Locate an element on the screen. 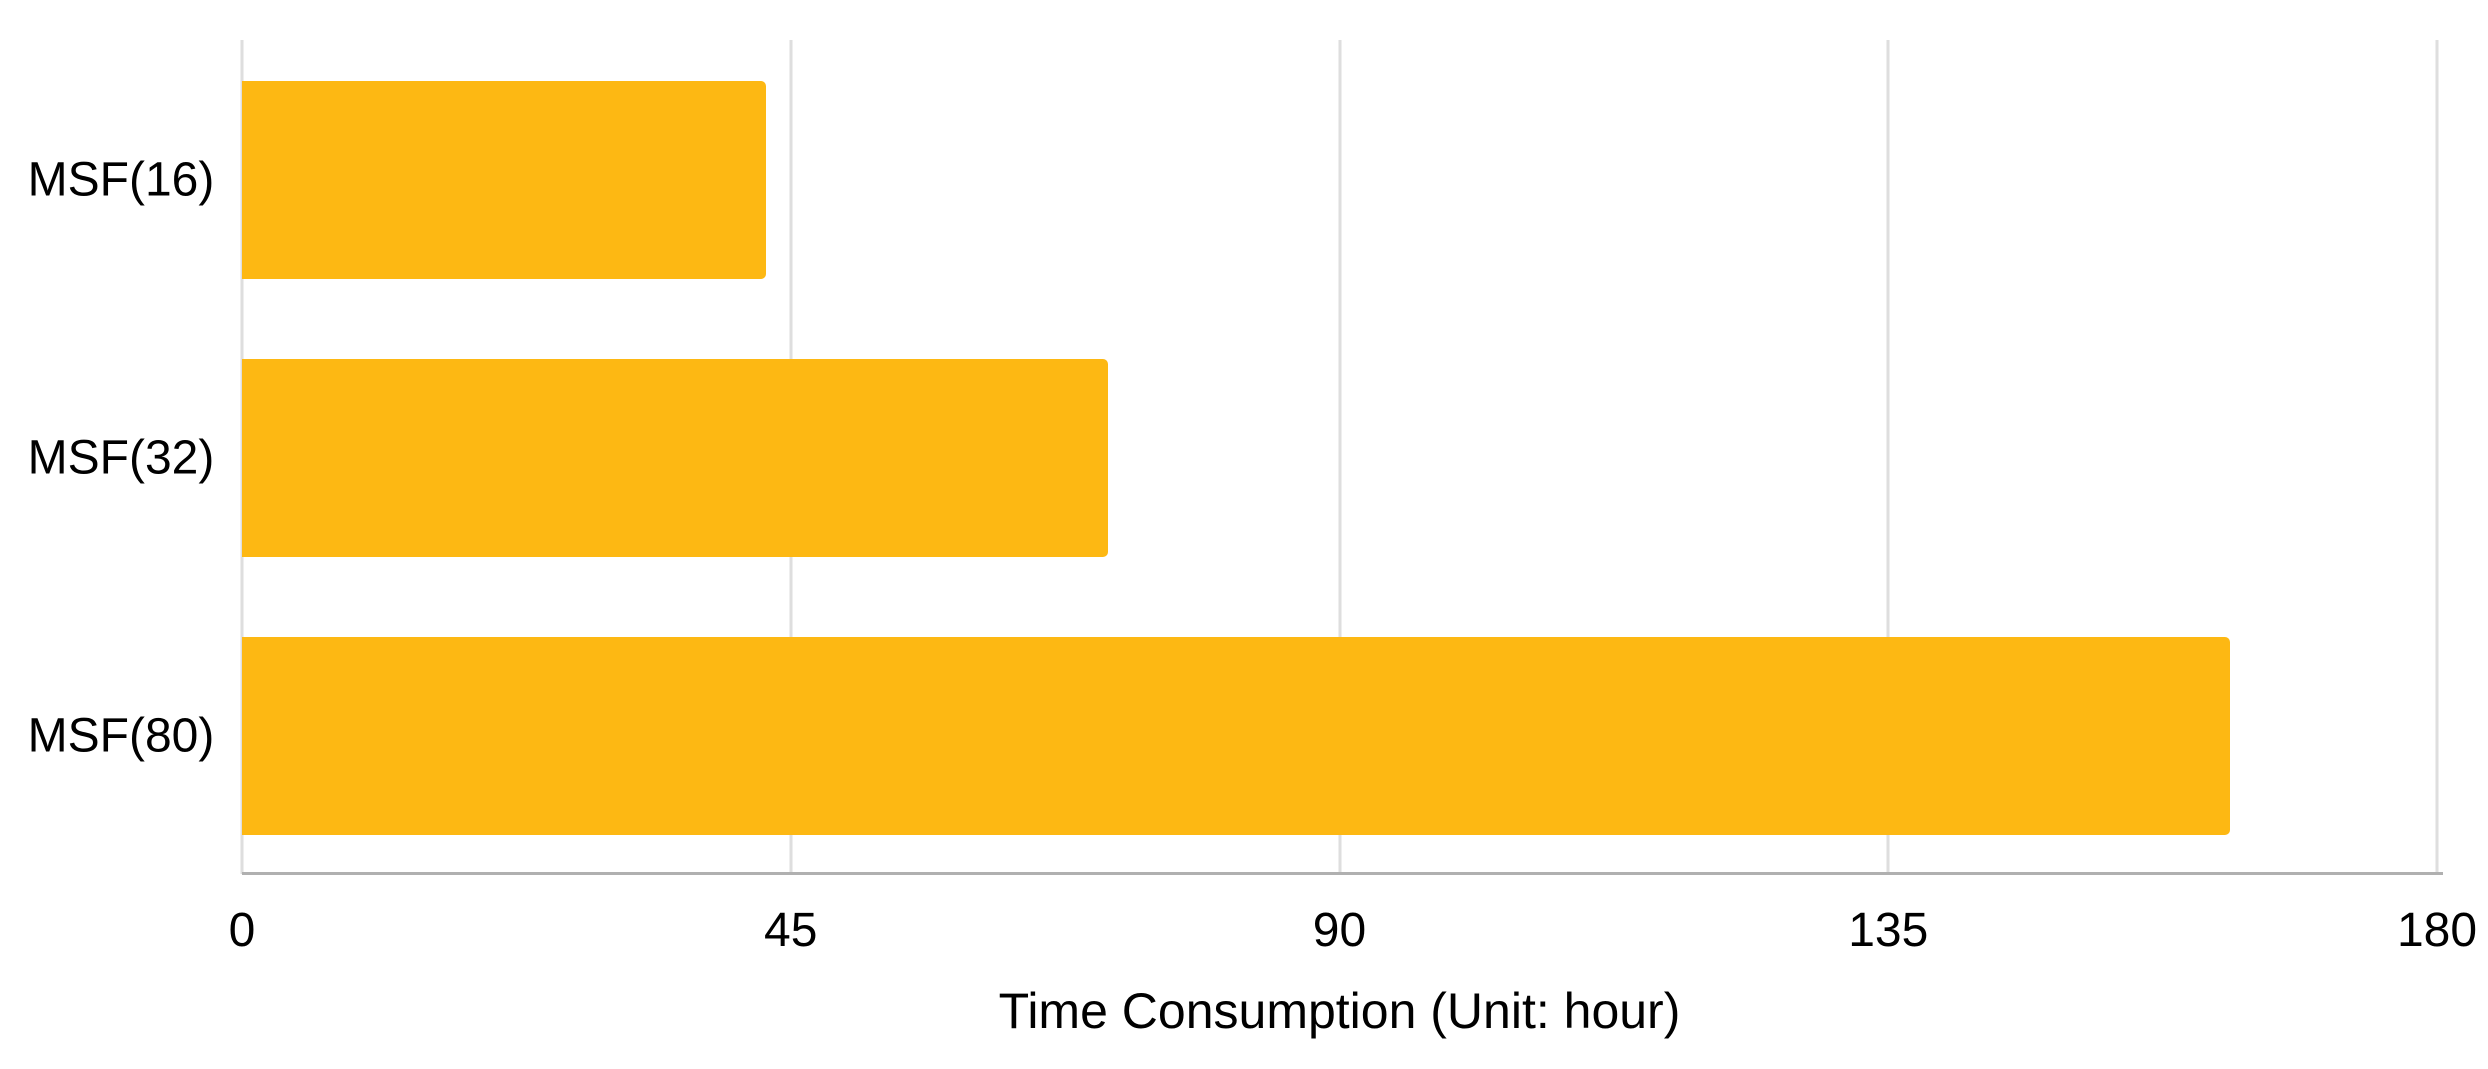  x-tick-label: 0 is located at coordinates (242, 930).